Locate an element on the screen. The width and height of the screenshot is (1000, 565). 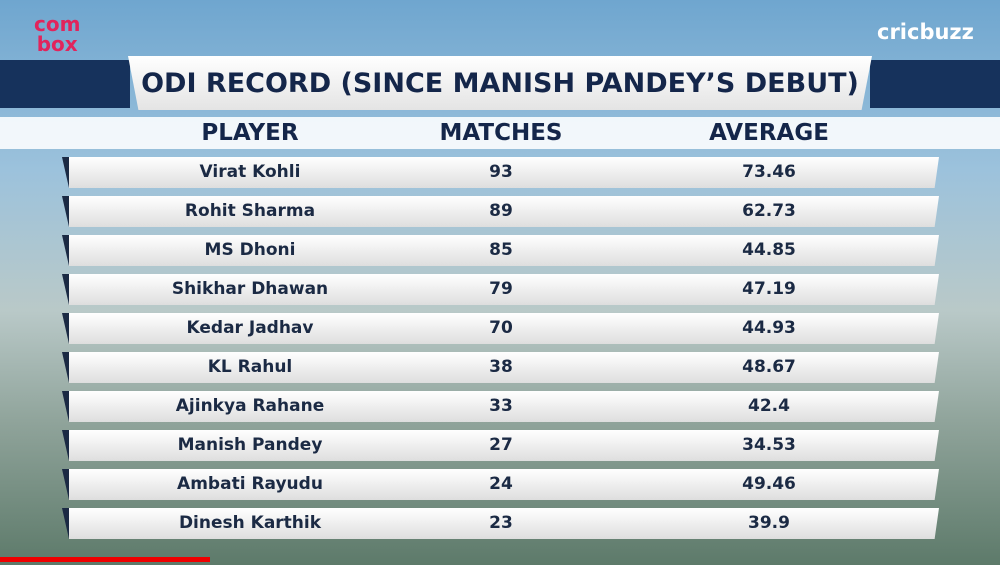
table-cell: Virat Kohli is located at coordinates (250, 172).